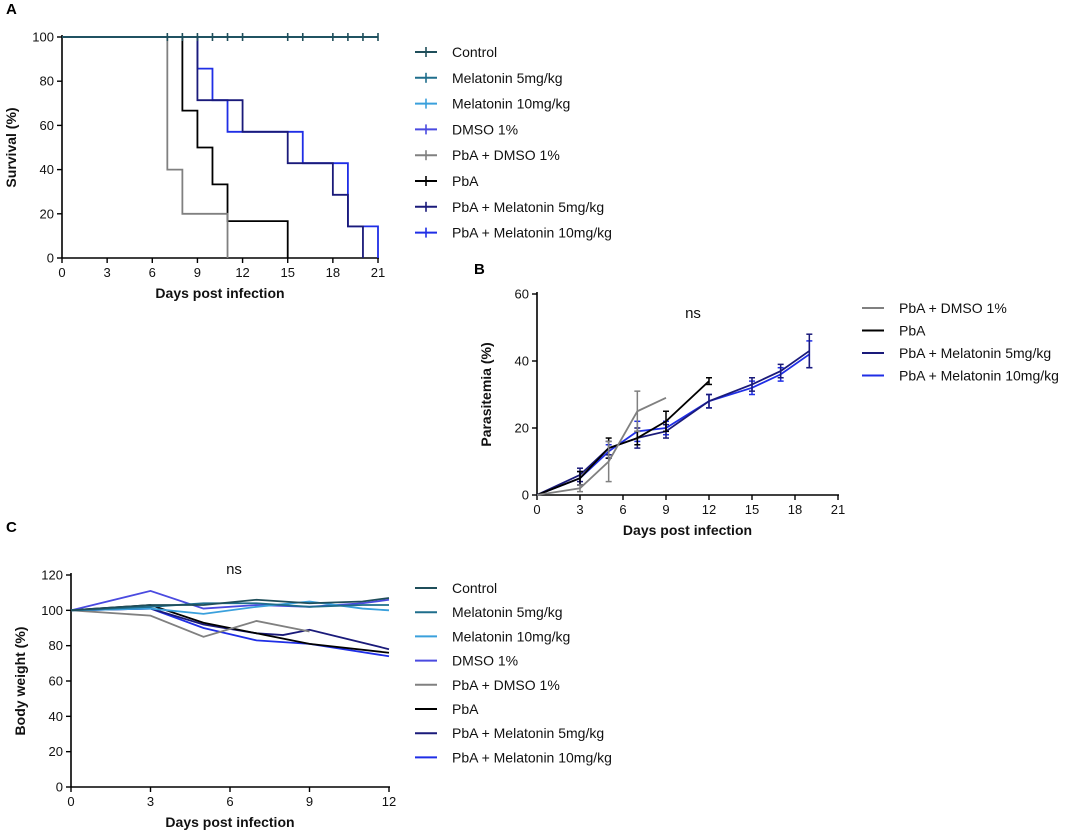 The width and height of the screenshot is (1084, 837). Describe the element at coordinates (52, 575) in the screenshot. I see `y-tick-label: 120` at that location.